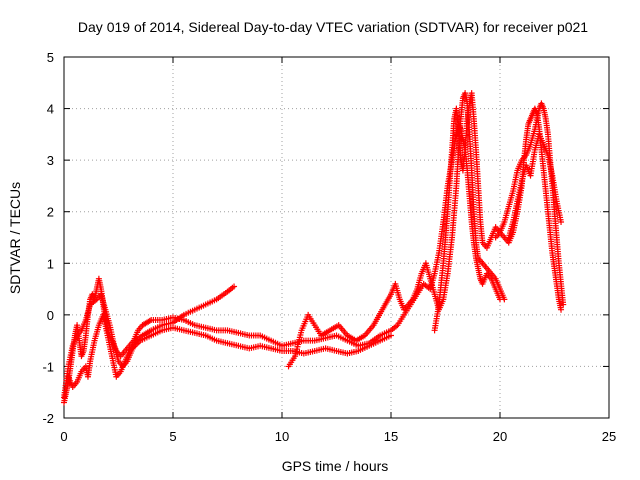 The image size is (640, 480). I want to click on y-tick-label: 3, so click(50, 160).